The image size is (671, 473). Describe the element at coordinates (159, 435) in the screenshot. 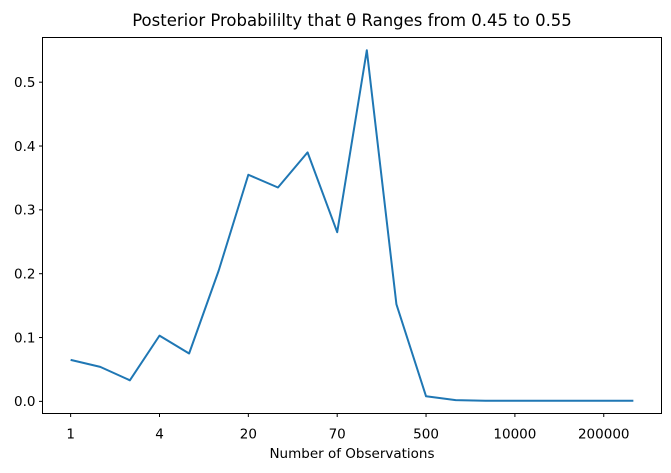

I see `x-tick-label: 4` at that location.